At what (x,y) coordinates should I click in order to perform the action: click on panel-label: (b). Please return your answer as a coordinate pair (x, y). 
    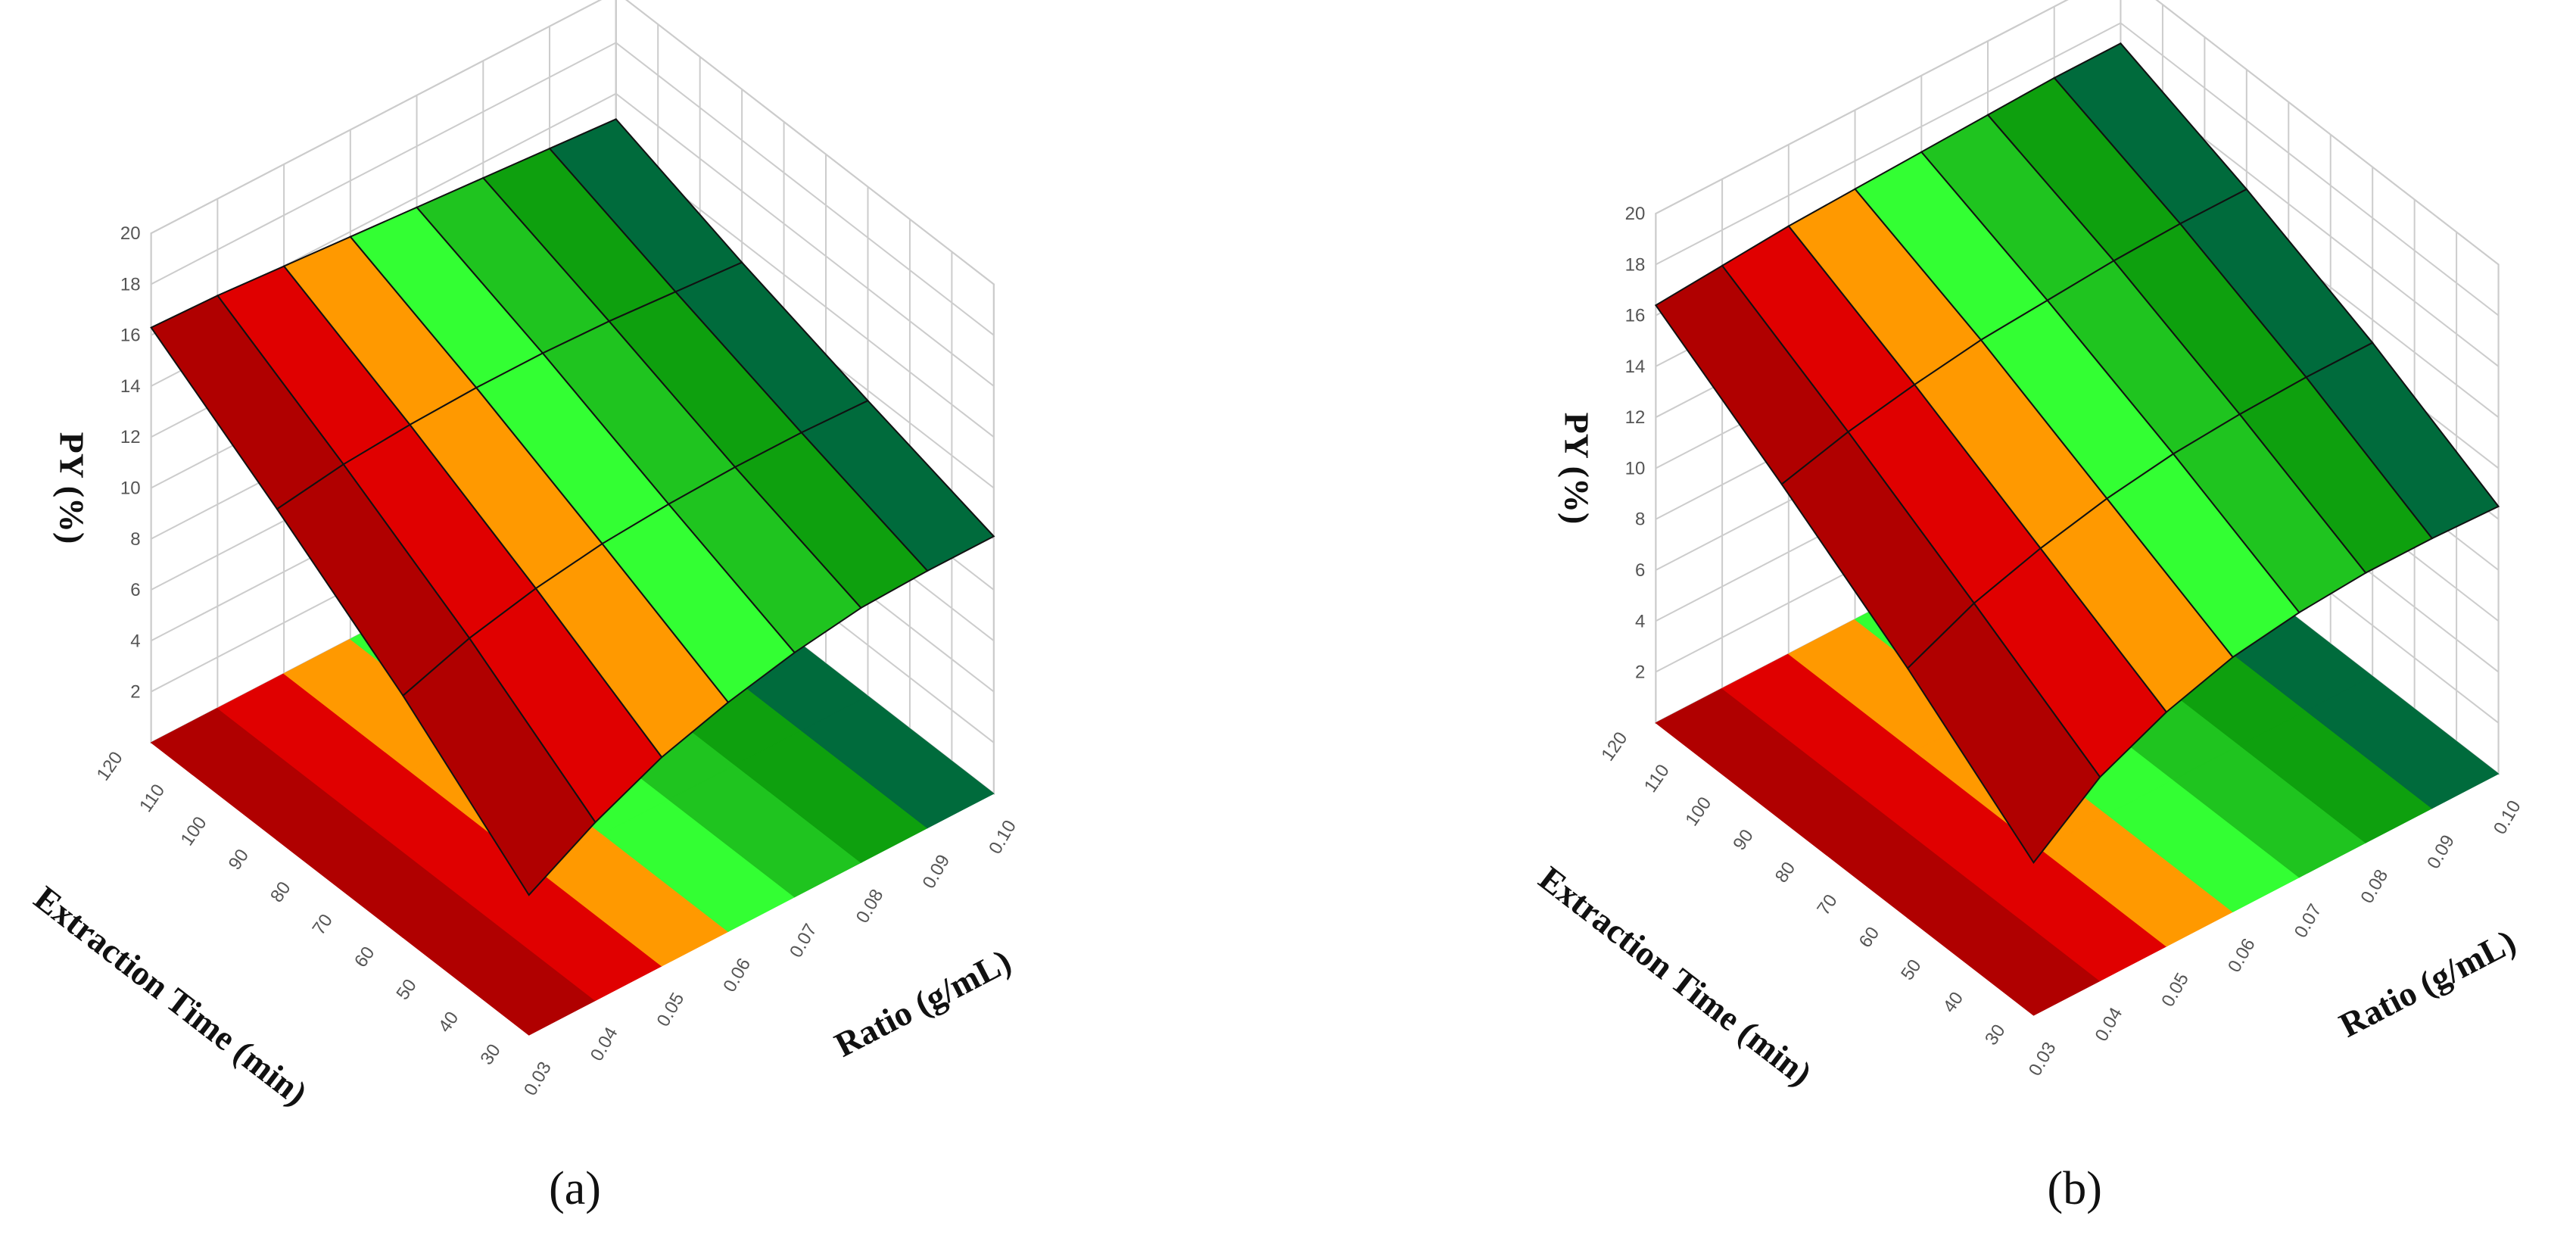
    Looking at the image, I should click on (2075, 1188).